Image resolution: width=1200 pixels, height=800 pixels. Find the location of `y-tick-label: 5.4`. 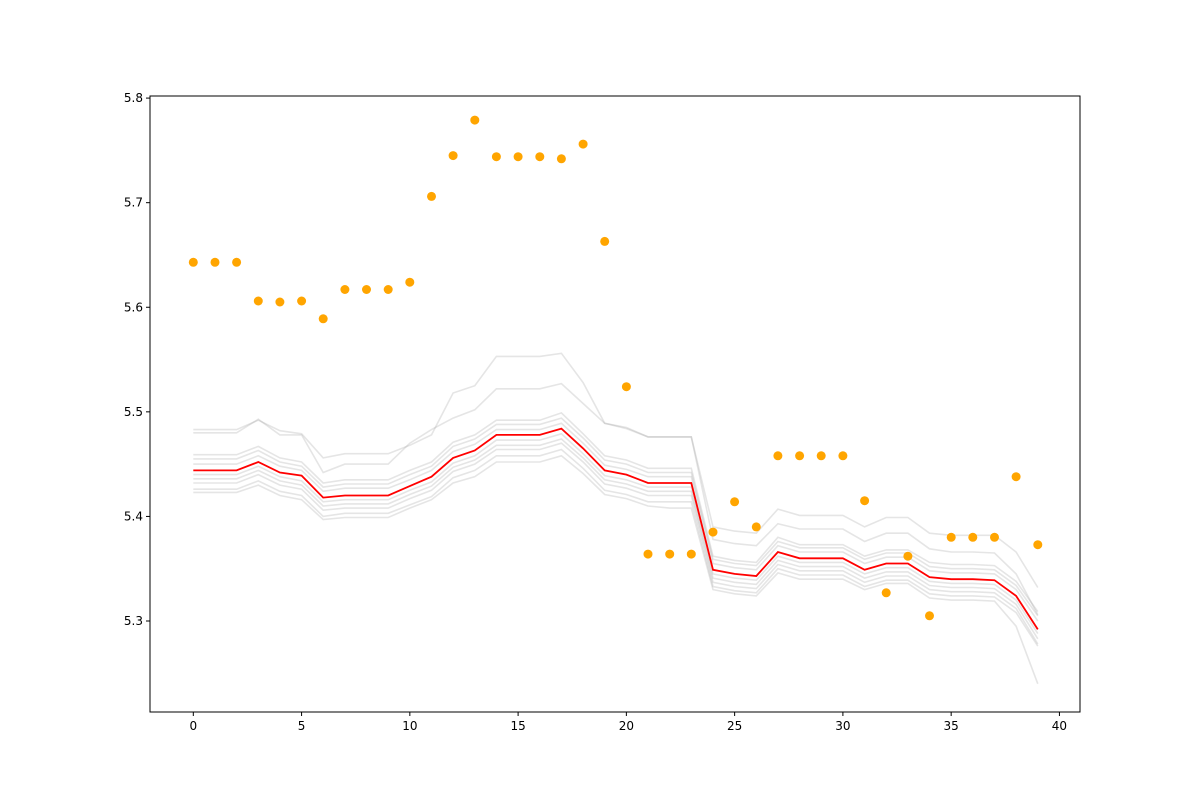

y-tick-label: 5.4 is located at coordinates (133, 516).